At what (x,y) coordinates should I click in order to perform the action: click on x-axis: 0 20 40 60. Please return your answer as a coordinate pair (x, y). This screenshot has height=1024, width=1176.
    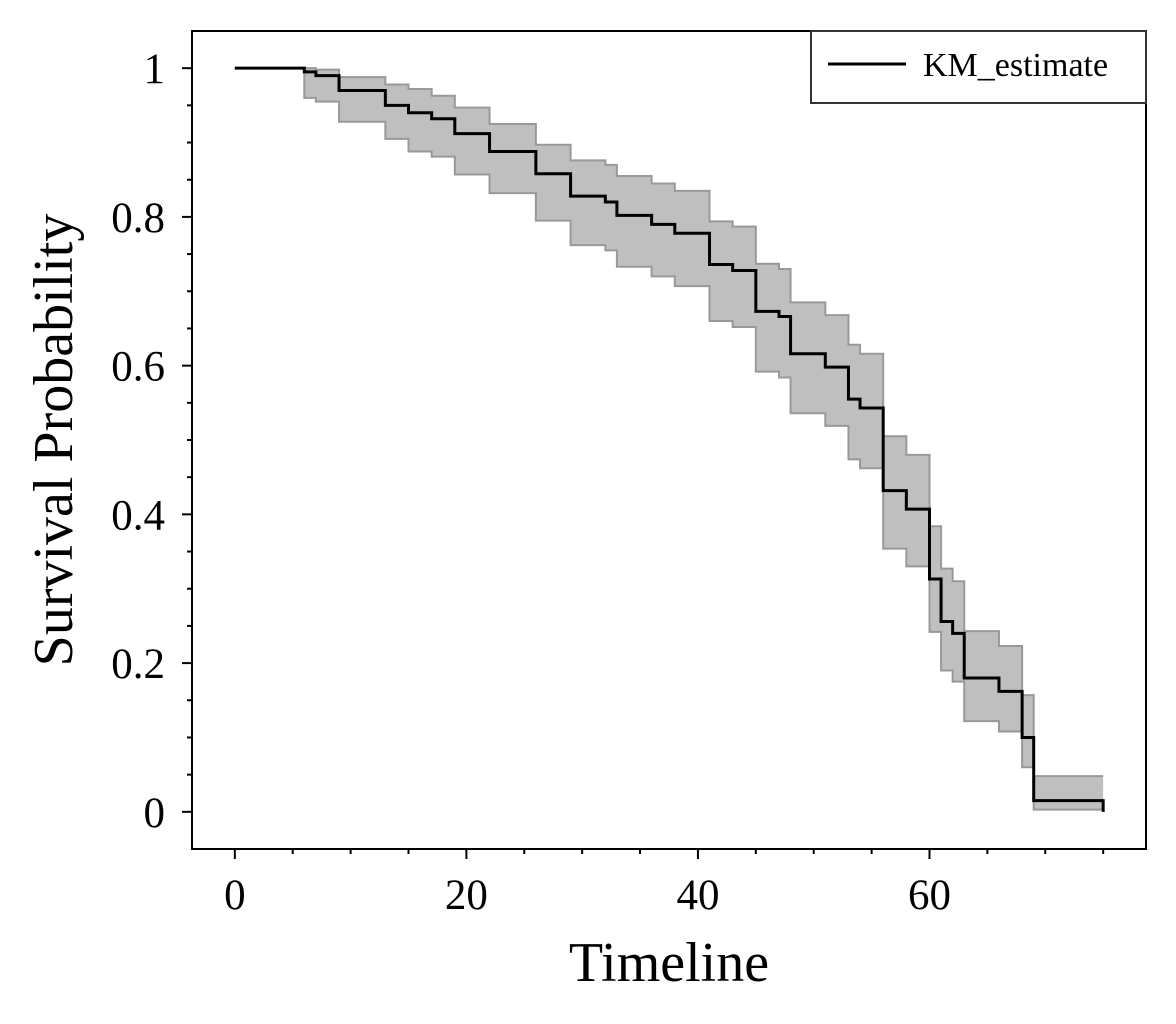
    Looking at the image, I should click on (664, 884).